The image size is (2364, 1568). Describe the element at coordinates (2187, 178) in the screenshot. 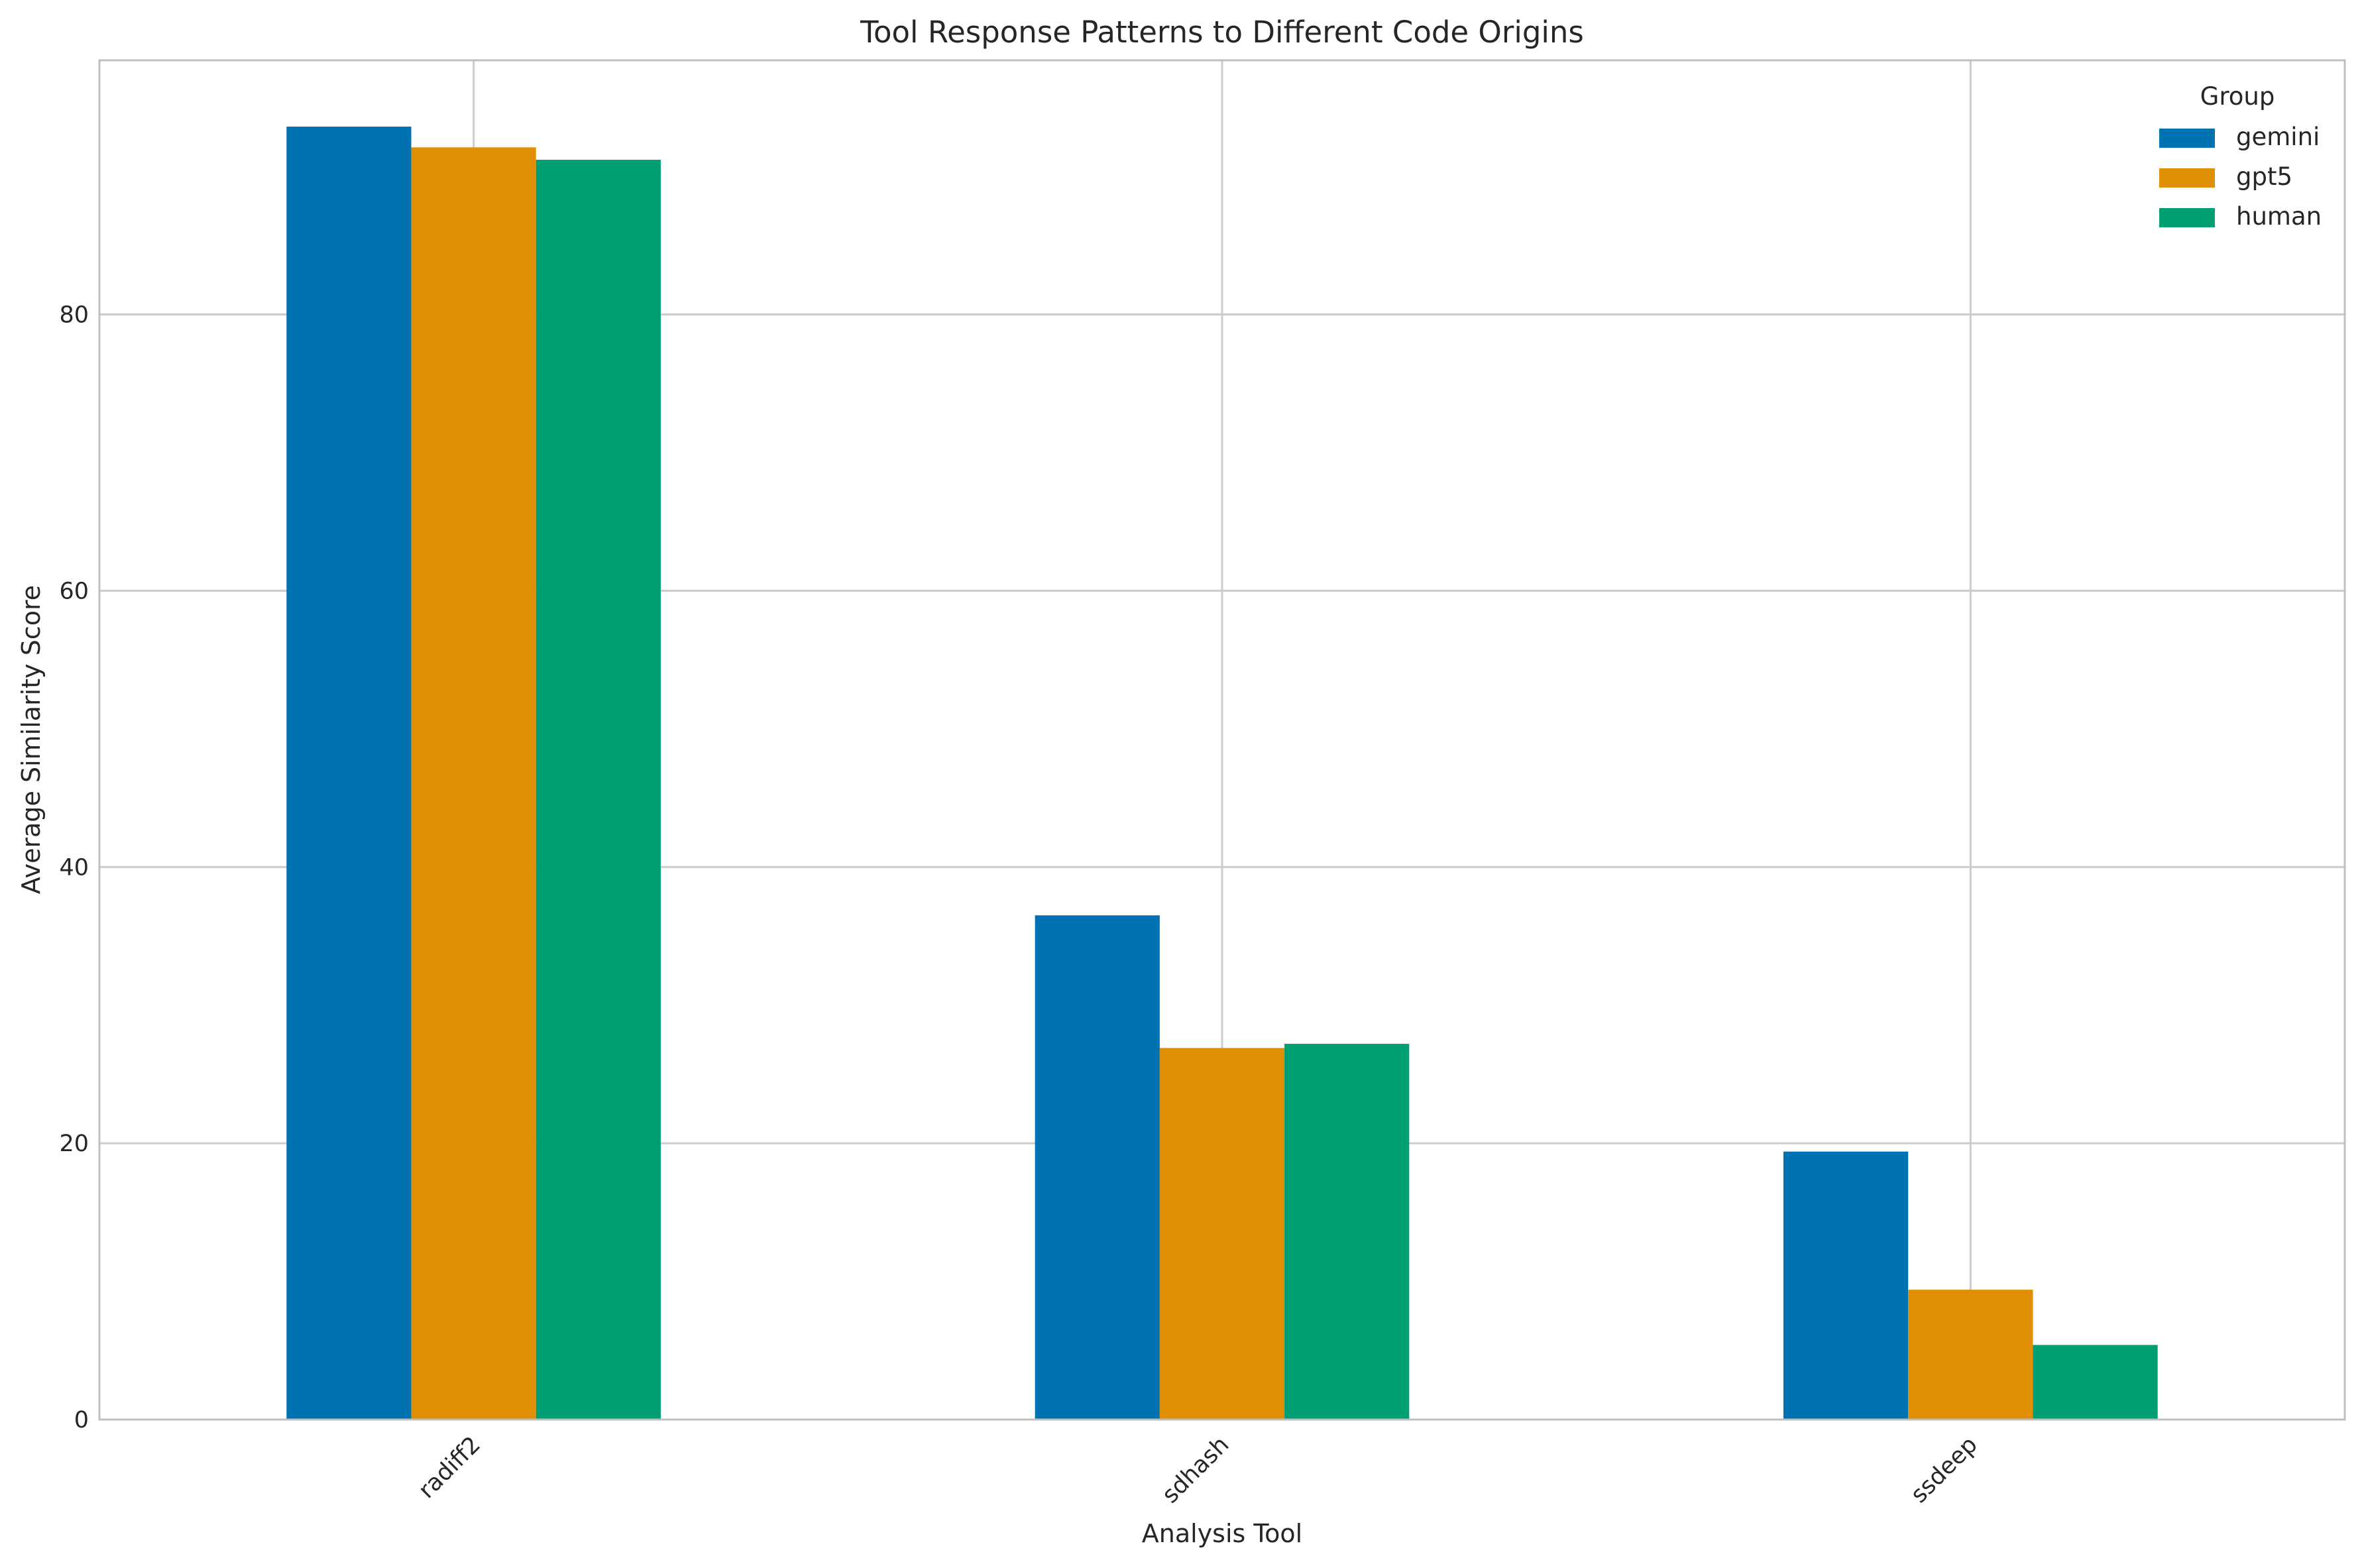

I see `legend-swatch-gpt5` at that location.